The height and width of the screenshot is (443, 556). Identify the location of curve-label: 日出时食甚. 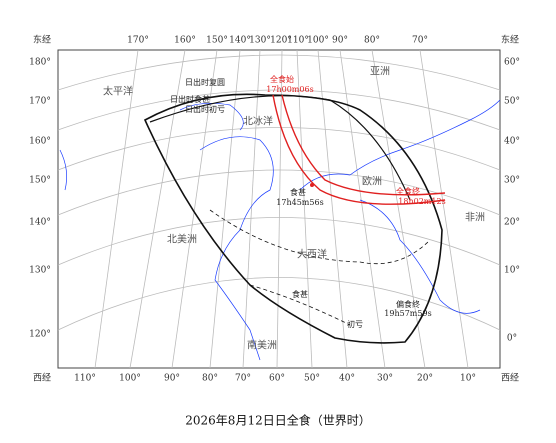
(190, 99).